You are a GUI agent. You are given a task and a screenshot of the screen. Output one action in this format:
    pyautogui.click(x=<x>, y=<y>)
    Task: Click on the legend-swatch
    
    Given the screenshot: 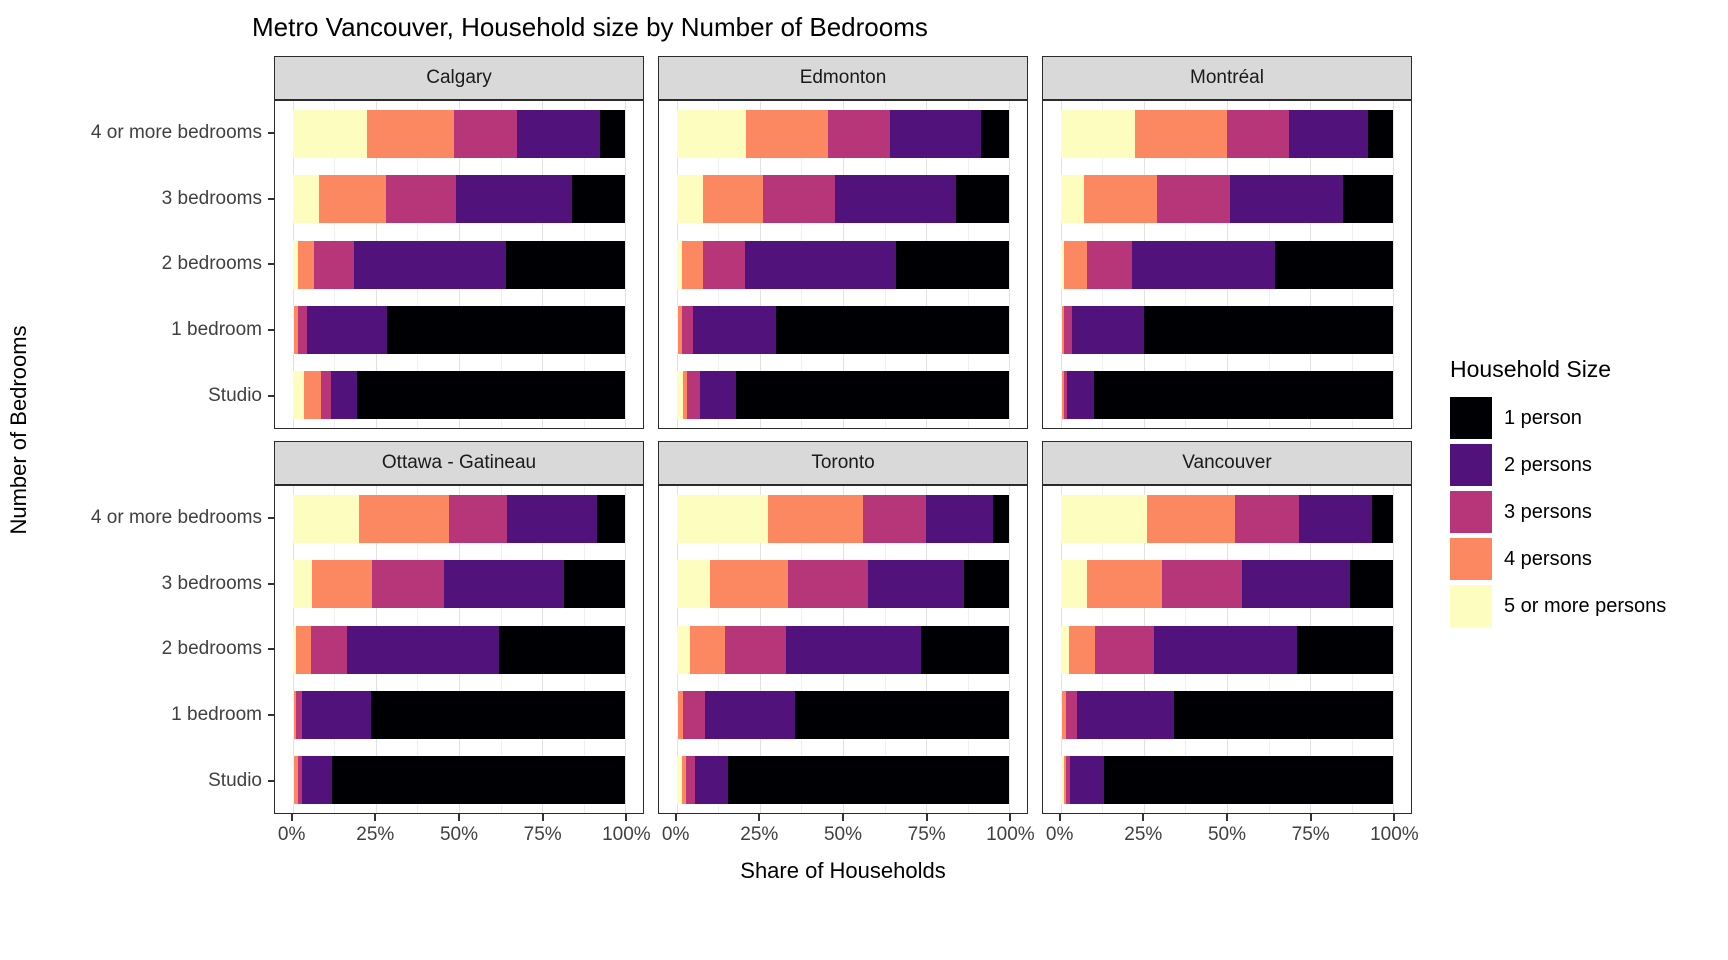 What is the action you would take?
    pyautogui.click(x=1471, y=606)
    